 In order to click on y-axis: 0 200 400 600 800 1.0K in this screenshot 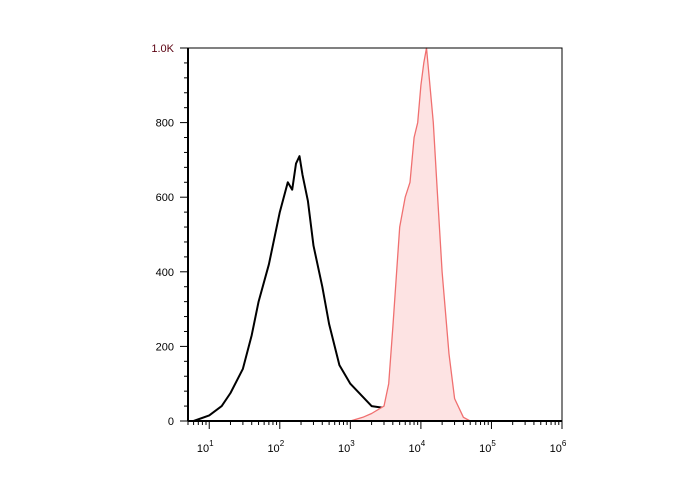, I will do `click(169, 235)`.